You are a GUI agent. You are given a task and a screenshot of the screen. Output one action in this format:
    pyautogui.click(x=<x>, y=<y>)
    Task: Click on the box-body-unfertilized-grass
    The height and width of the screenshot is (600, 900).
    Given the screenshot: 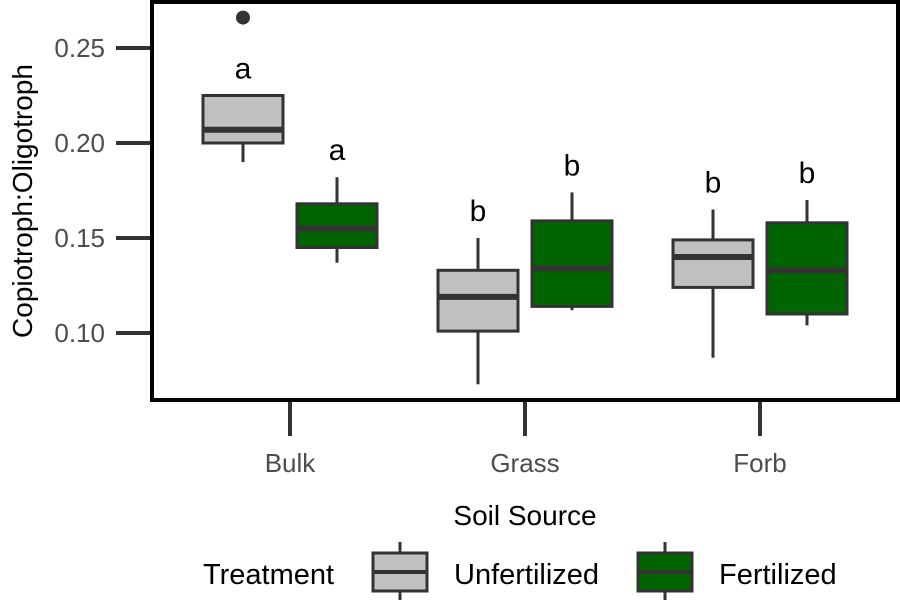 What is the action you would take?
    pyautogui.click(x=478, y=300)
    